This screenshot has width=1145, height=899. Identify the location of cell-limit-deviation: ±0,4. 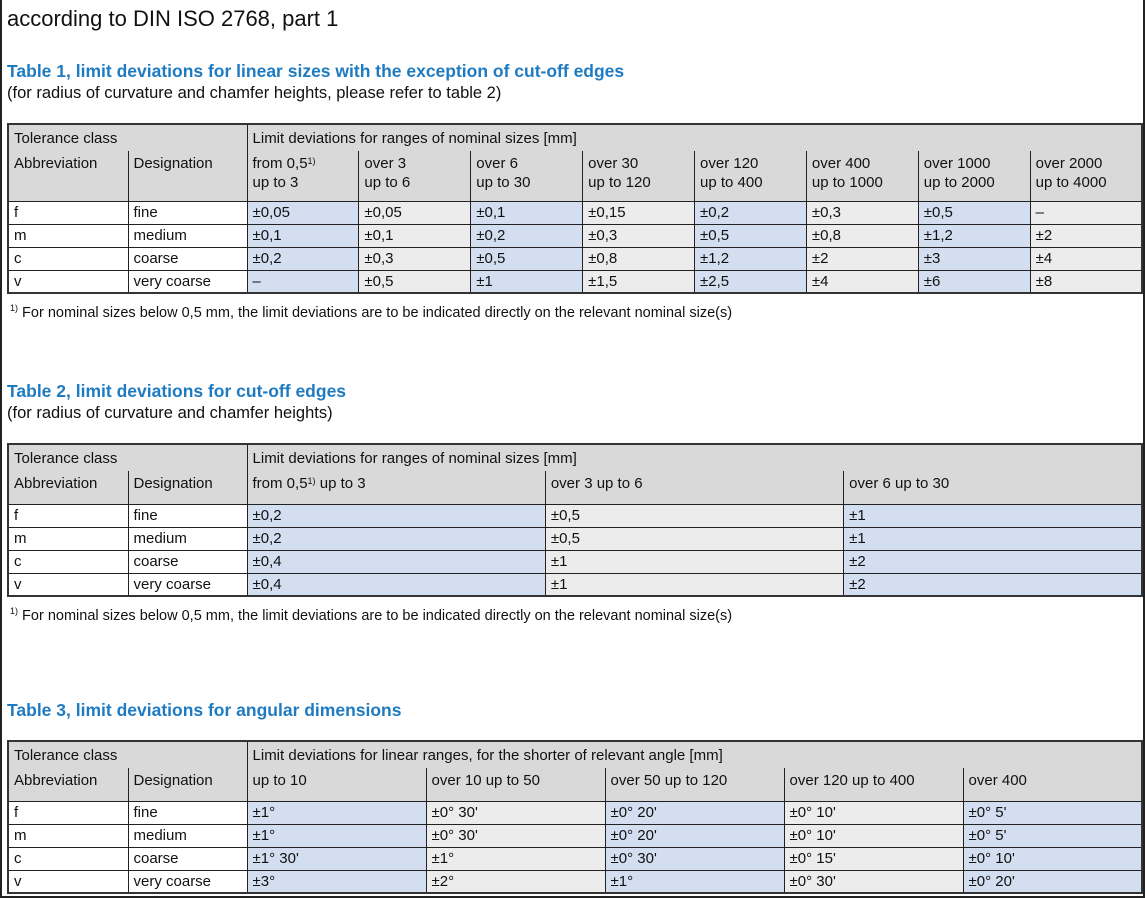
(396, 584).